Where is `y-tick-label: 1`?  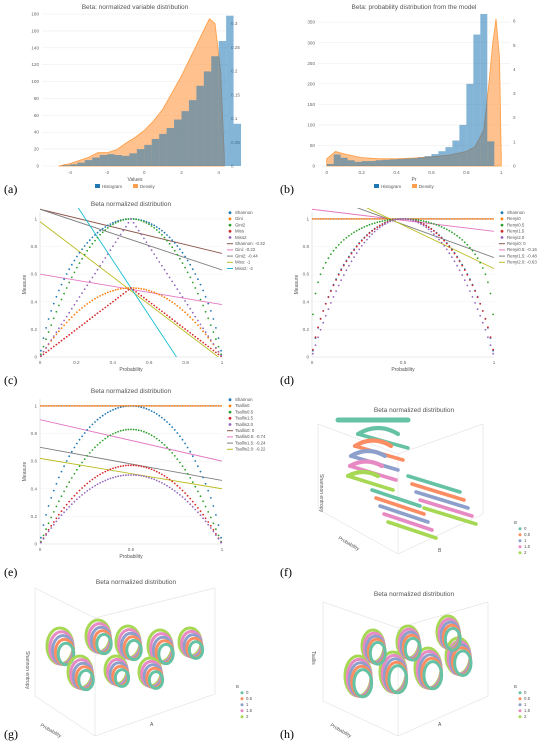
y-tick-label: 1 is located at coordinates (307, 218).